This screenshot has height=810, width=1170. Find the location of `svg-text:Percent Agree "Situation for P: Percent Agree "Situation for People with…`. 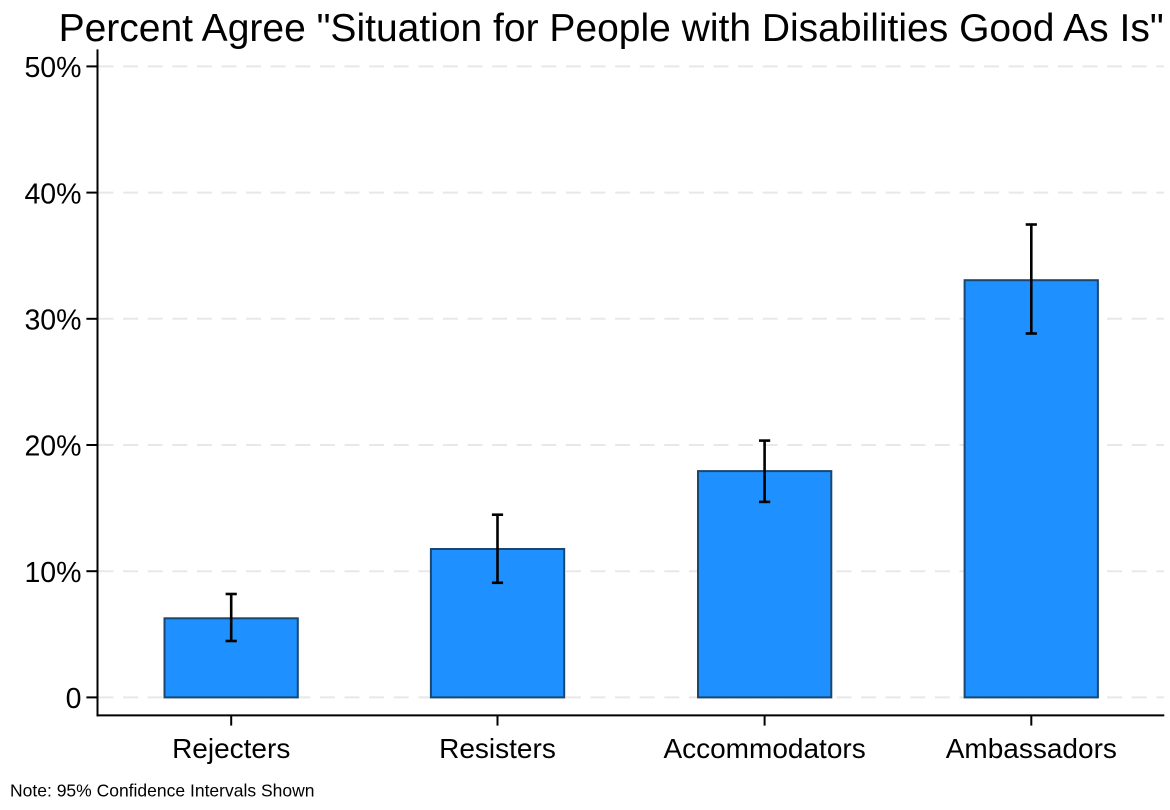

svg-text:Percent Agree "Situation for P: Percent Agree "Situation for People with… is located at coordinates (611, 28).